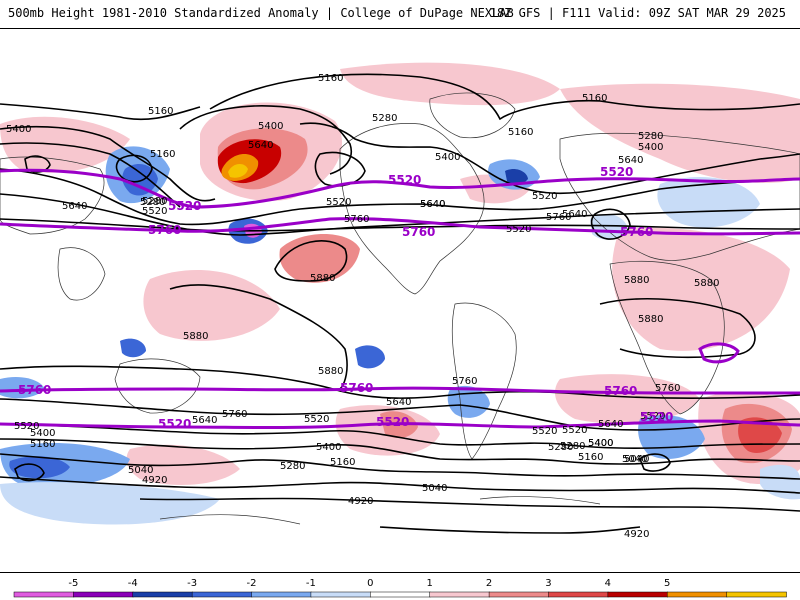 This screenshot has width=800, height=600. What do you see at coordinates (430, 583) in the screenshot?
I see `colorbar-tick-label: 1` at bounding box center [430, 583].